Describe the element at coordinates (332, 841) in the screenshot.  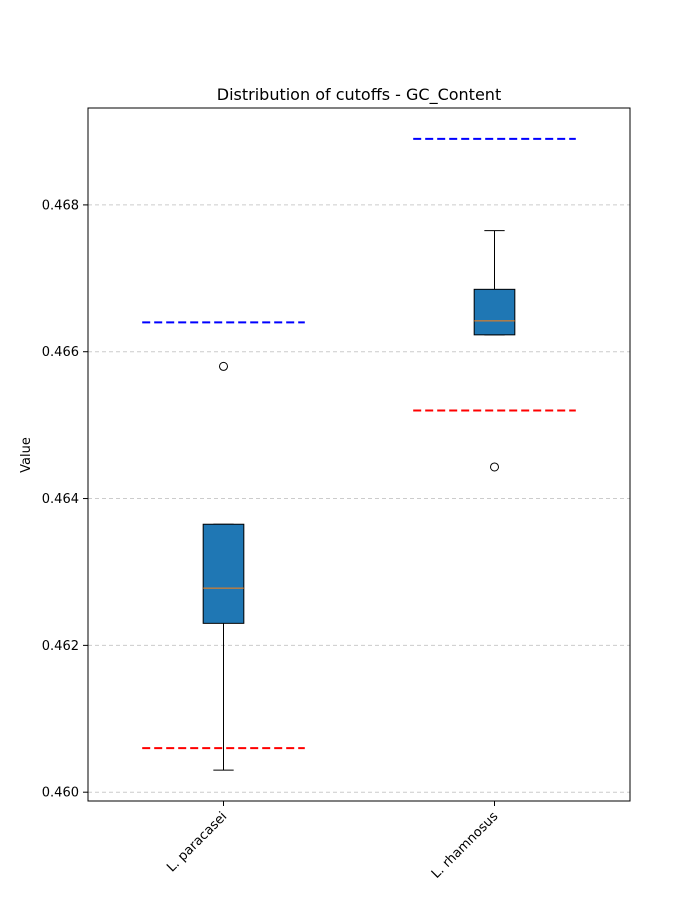
I see `x-axis-ticks: L. paracasei L. rhamnosus` at that location.